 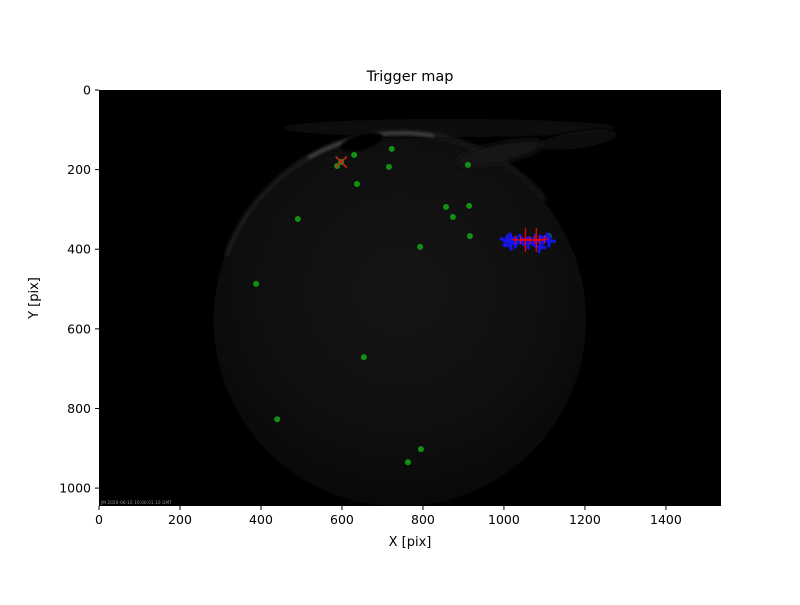 What do you see at coordinates (450, 128) in the screenshot?
I see `faint-sky-streak` at bounding box center [450, 128].